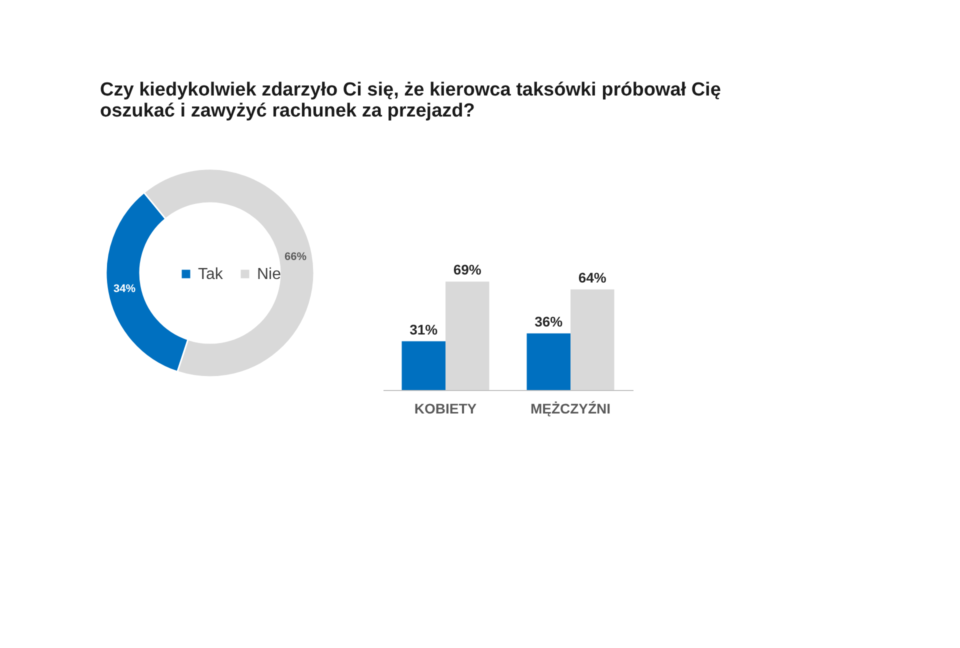 The image size is (960, 648). I want to click on data-label: 34%, so click(124, 288).